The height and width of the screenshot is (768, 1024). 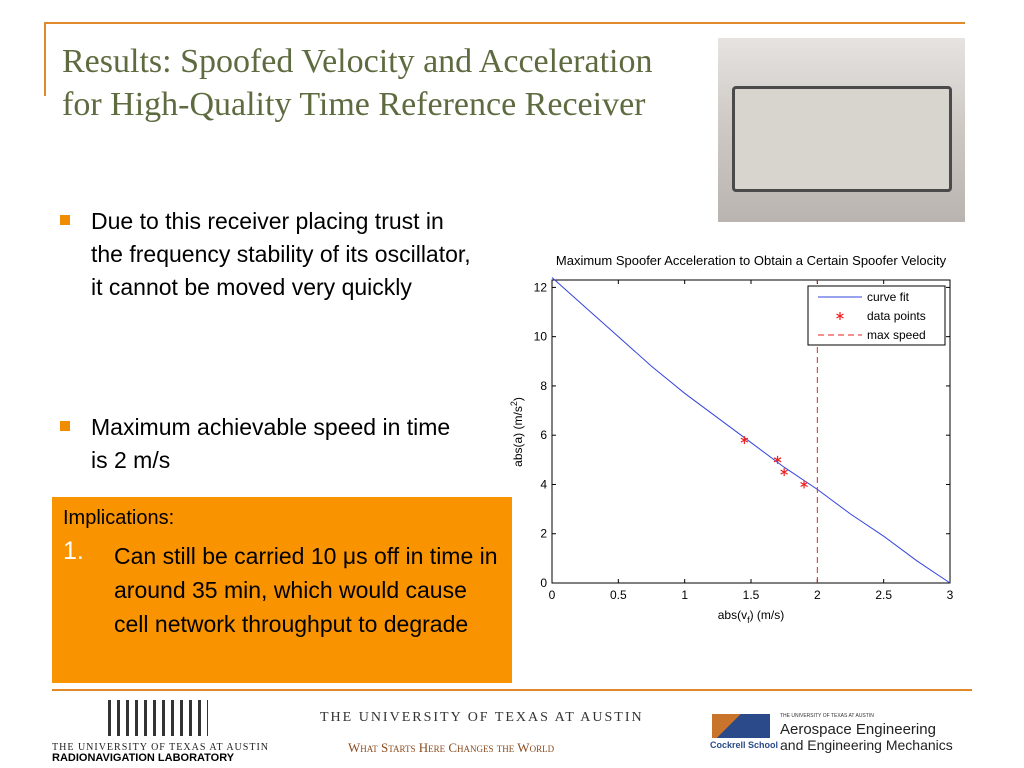 I want to click on y-tick-label: 8, so click(x=543, y=386).